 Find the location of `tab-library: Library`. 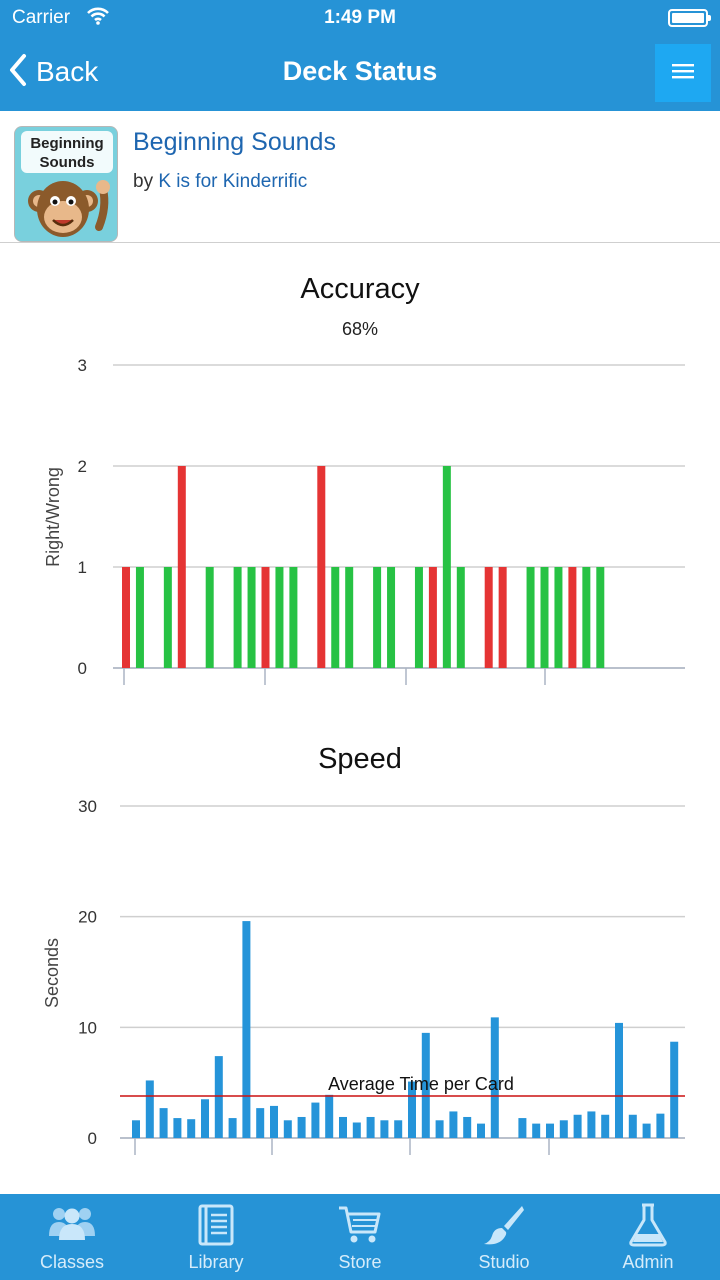

tab-library: Library is located at coordinates (216, 1237).